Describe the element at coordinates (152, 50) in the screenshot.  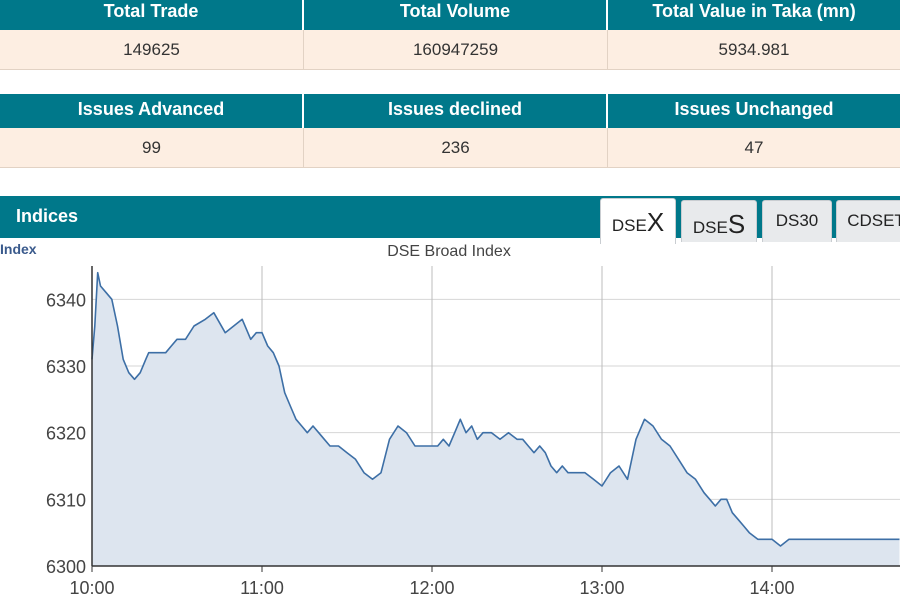
I see `value-total-trade: 149625` at that location.